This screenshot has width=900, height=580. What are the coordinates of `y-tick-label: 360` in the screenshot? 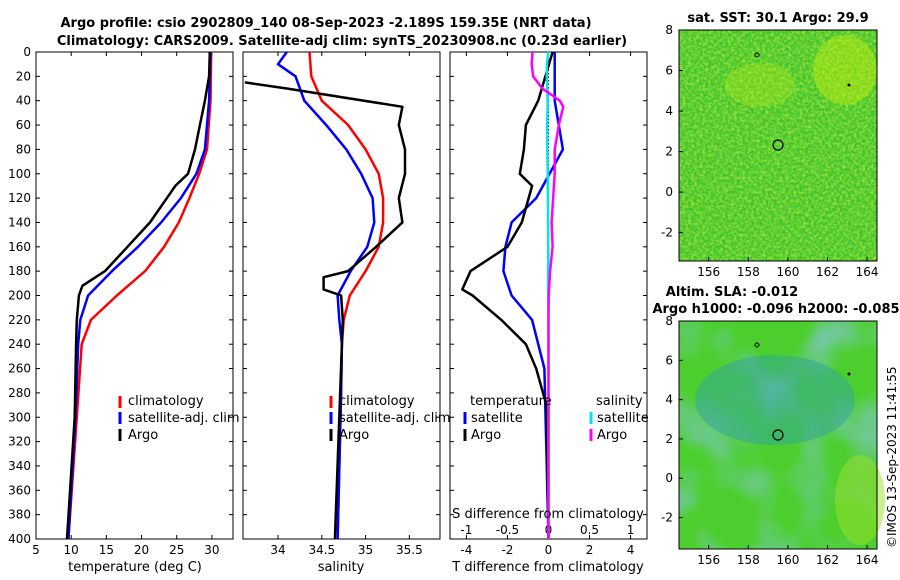 It's located at (19, 490).